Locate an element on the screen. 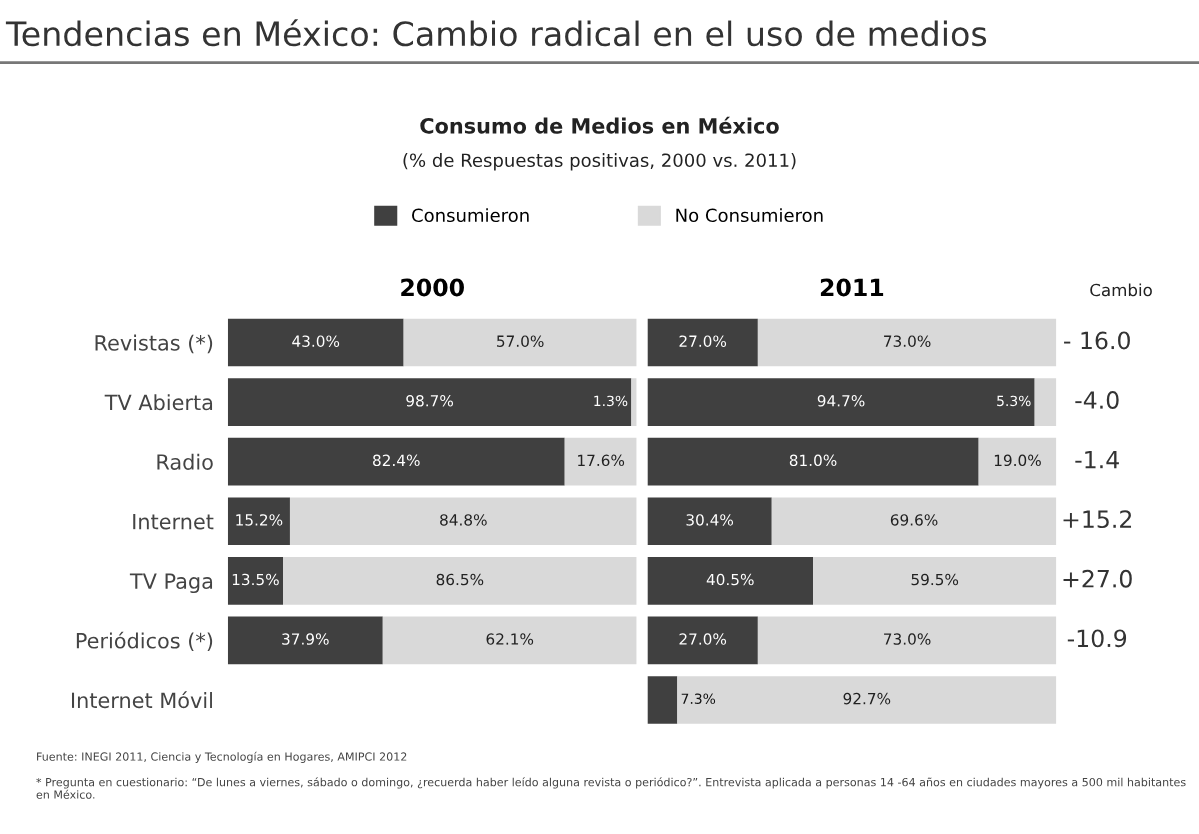  data-label: 5.3% is located at coordinates (1014, 401).